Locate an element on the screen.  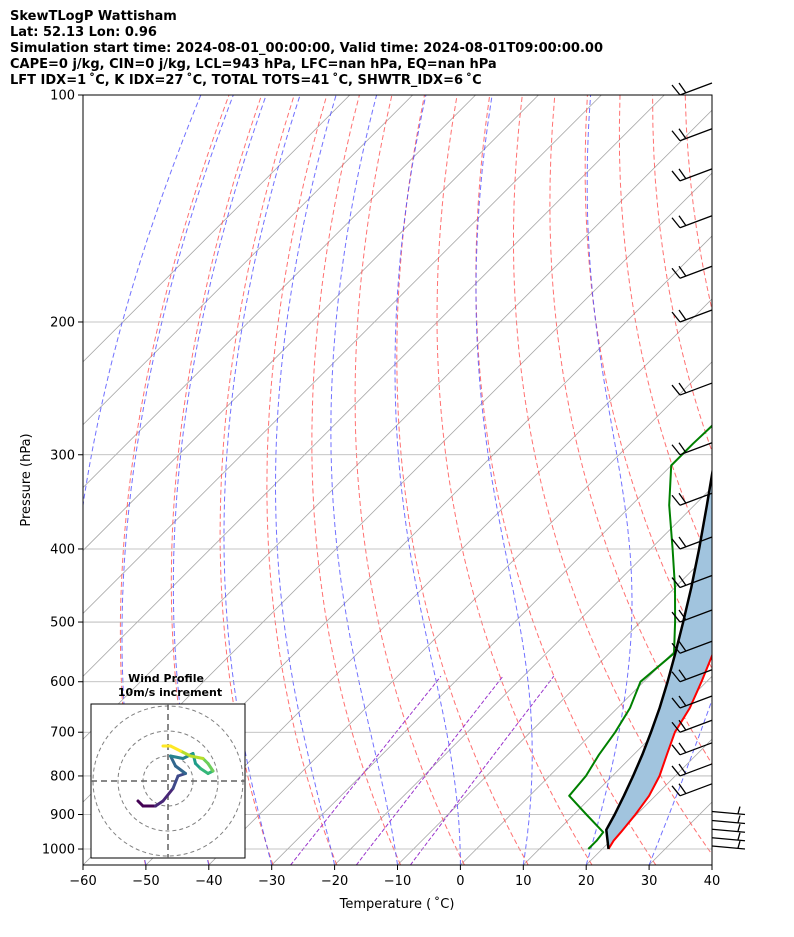
mixing-ratio-line is located at coordinates (482, 770).